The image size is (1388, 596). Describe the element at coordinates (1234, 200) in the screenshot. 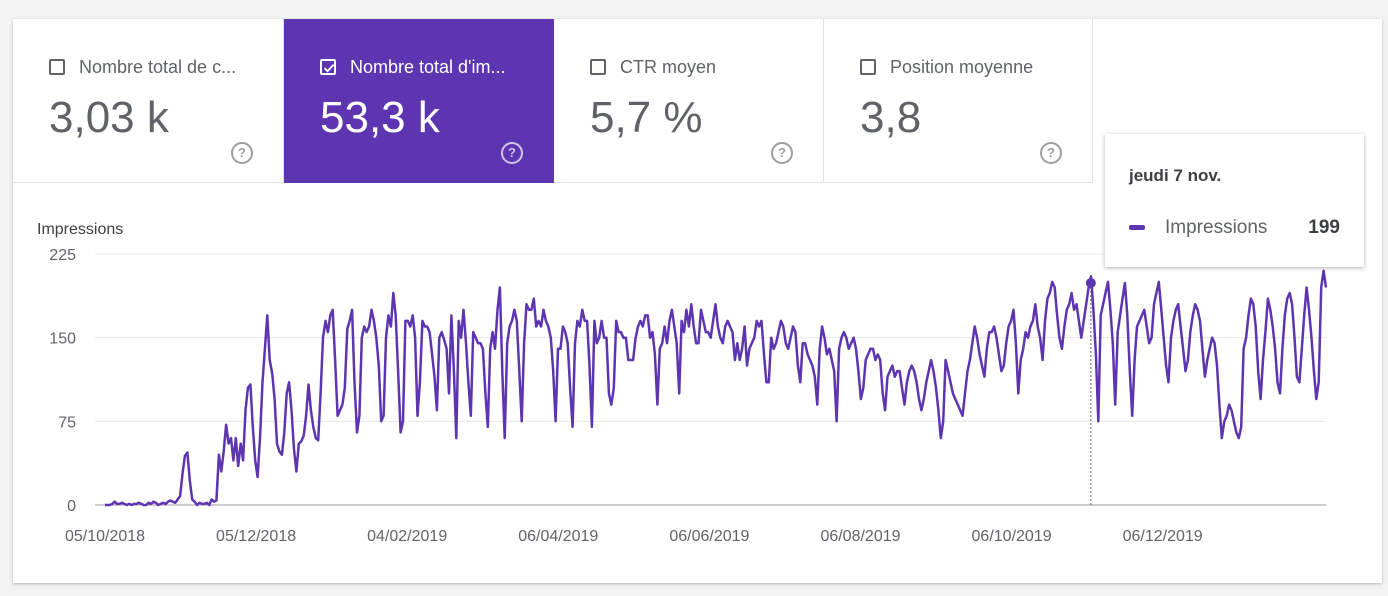

I see `chart-tooltip: jeudi 7 nov. Impressions 199` at that location.